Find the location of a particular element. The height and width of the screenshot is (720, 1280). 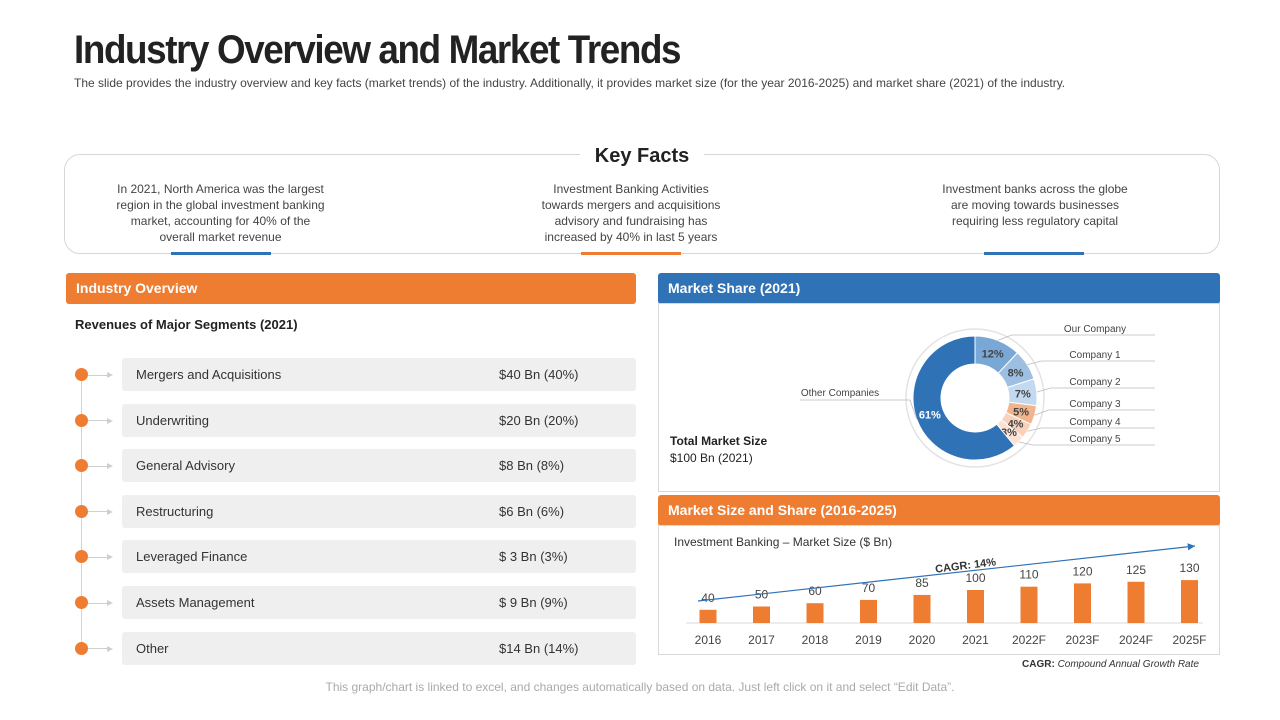

segment-value: $8 Bn (8%) is located at coordinates (532, 466).